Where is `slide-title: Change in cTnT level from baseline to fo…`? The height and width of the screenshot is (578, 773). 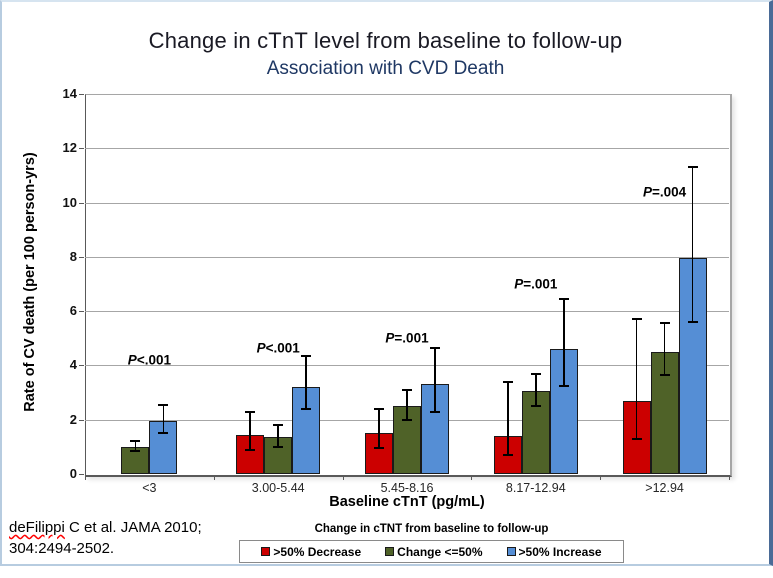 slide-title: Change in cTnT level from baseline to fo… is located at coordinates (385, 40).